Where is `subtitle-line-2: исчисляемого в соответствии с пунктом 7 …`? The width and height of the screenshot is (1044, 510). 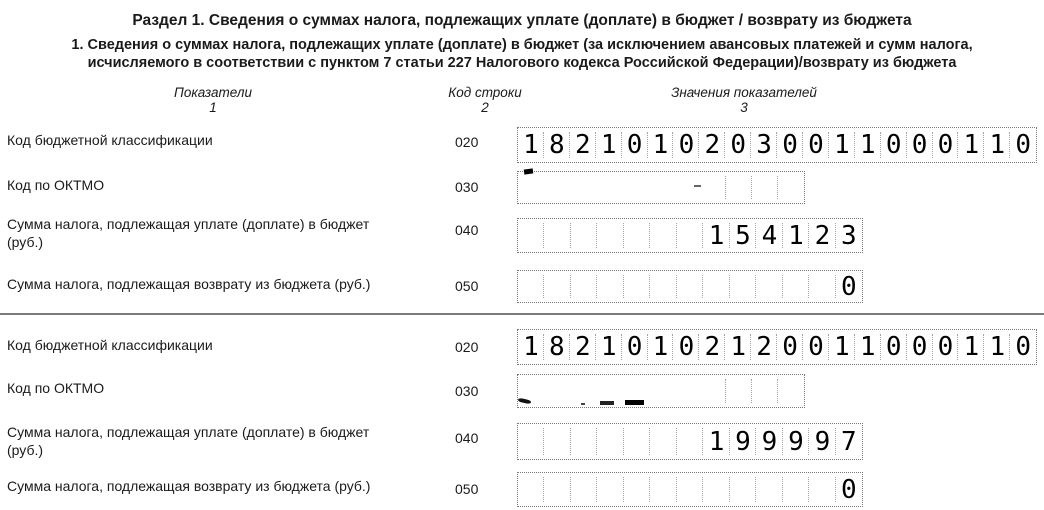 subtitle-line-2: исчисляемого в соответствии с пунктом 7 … is located at coordinates (522, 62).